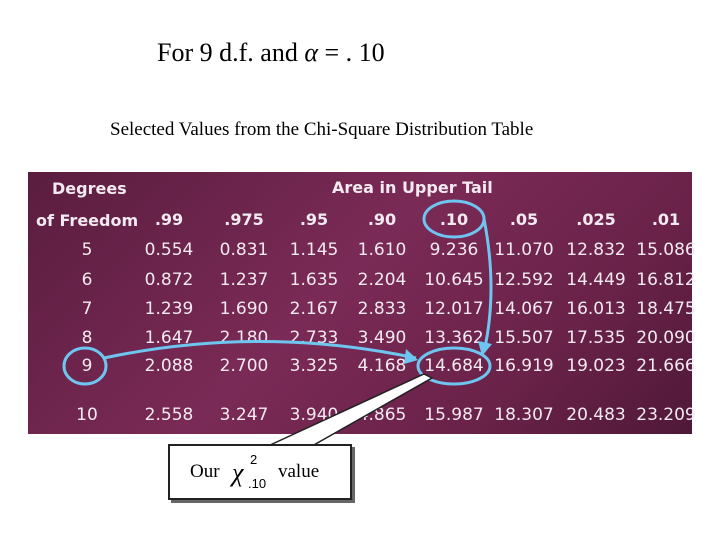  Describe the element at coordinates (596, 280) in the screenshot. I see `table-cell: 14.449` at that location.